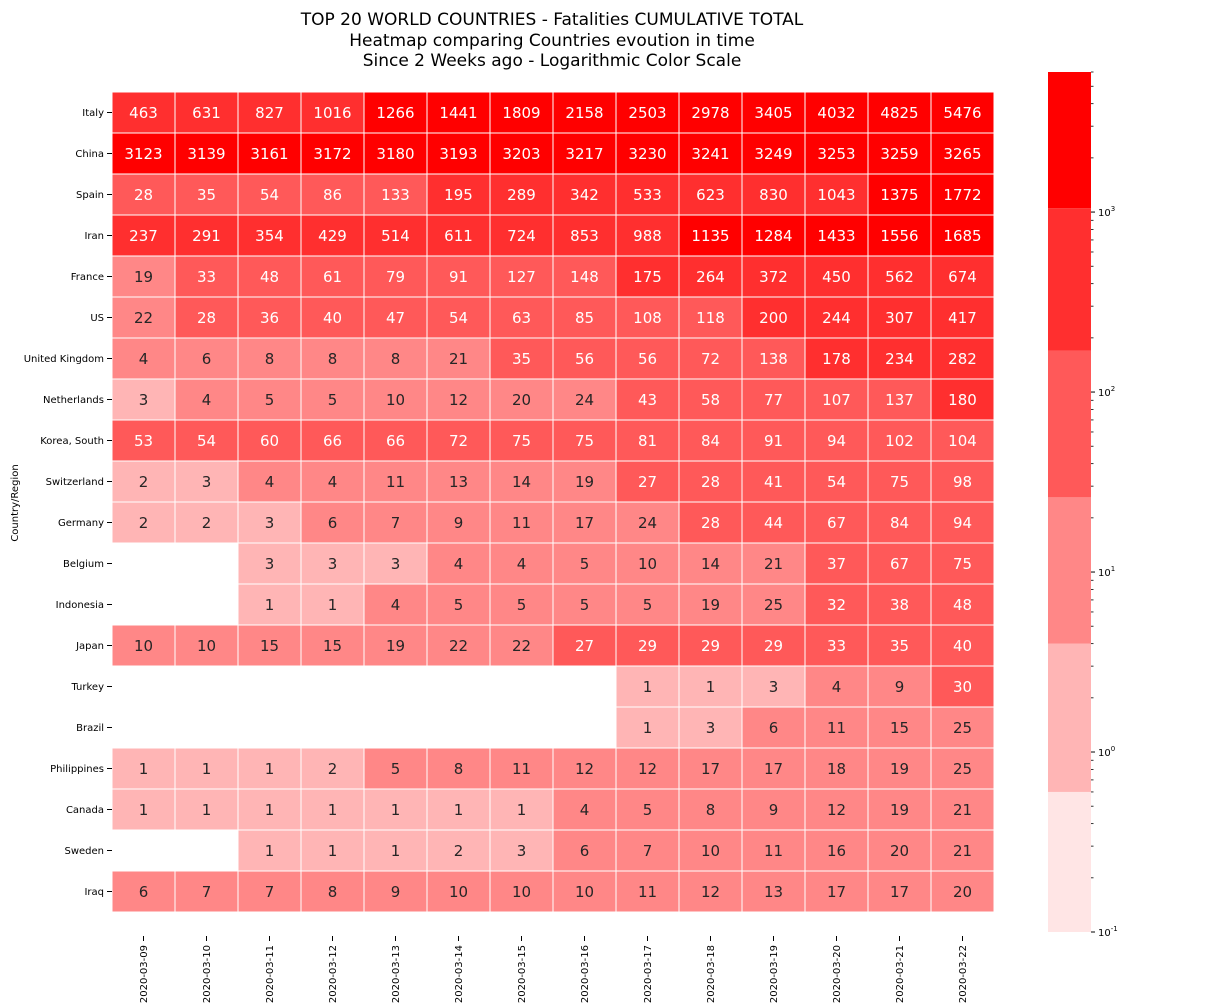  What do you see at coordinates (836, 277) in the screenshot?
I see `cell-value-label: 450` at bounding box center [836, 277].